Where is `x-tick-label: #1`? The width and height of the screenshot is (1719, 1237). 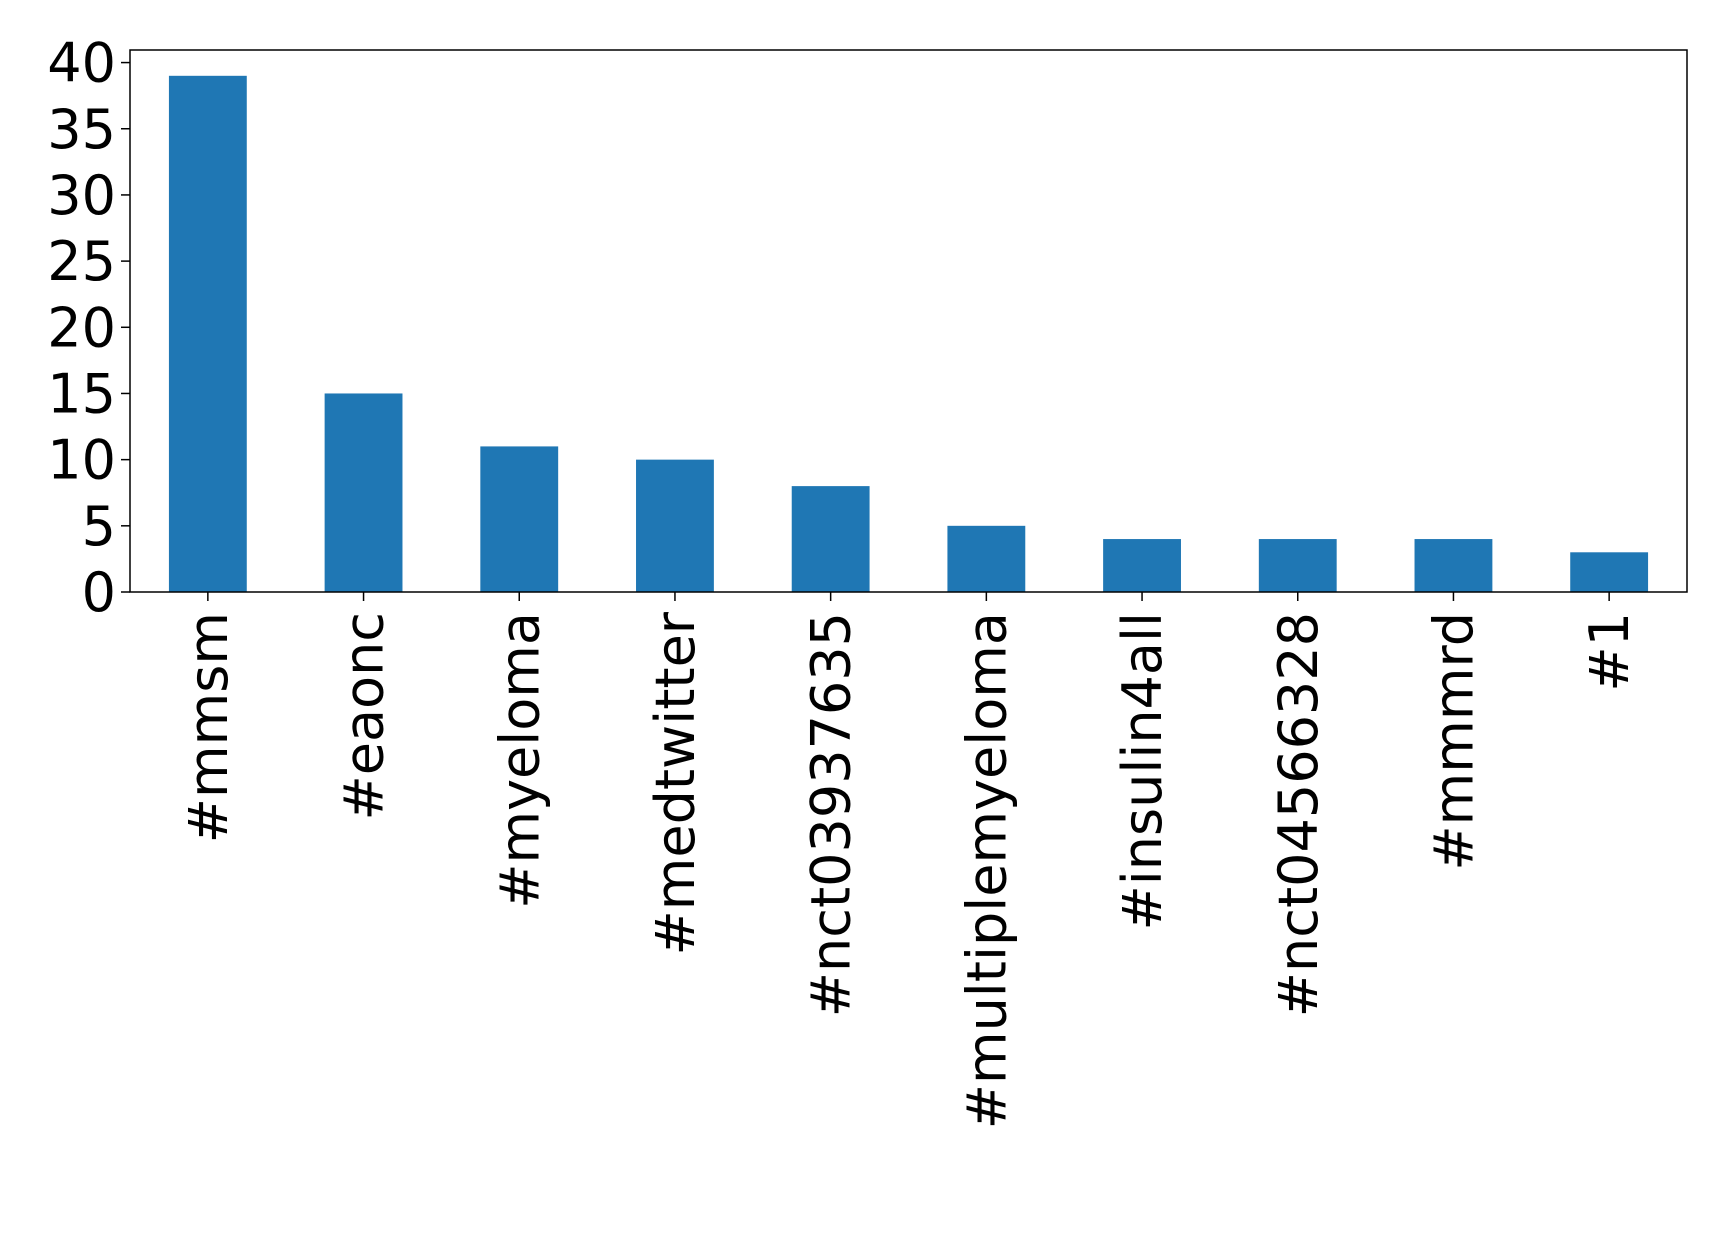
x-tick-label: #1 is located at coordinates (1609, 652).